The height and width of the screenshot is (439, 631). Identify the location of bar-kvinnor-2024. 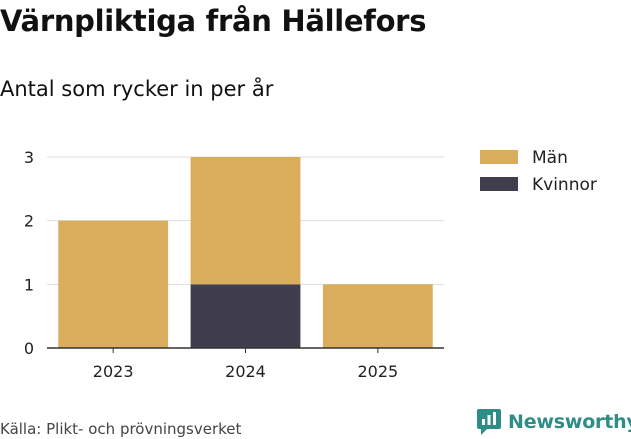
(245, 316).